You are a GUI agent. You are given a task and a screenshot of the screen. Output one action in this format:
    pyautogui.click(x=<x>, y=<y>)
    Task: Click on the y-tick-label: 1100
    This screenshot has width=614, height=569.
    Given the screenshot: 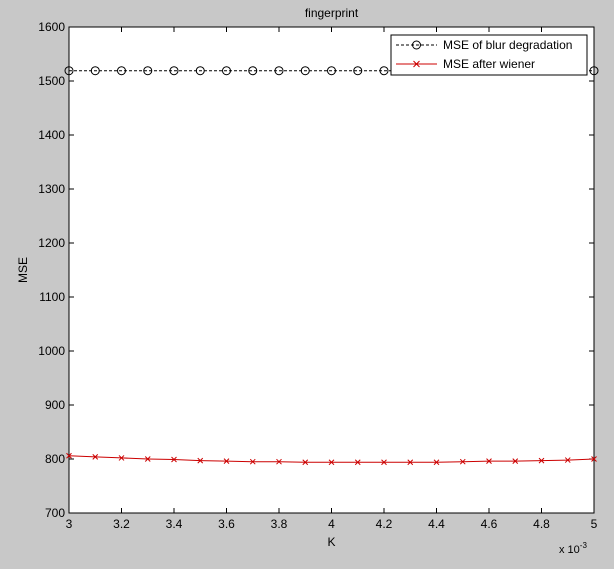 What is the action you would take?
    pyautogui.click(x=52, y=297)
    